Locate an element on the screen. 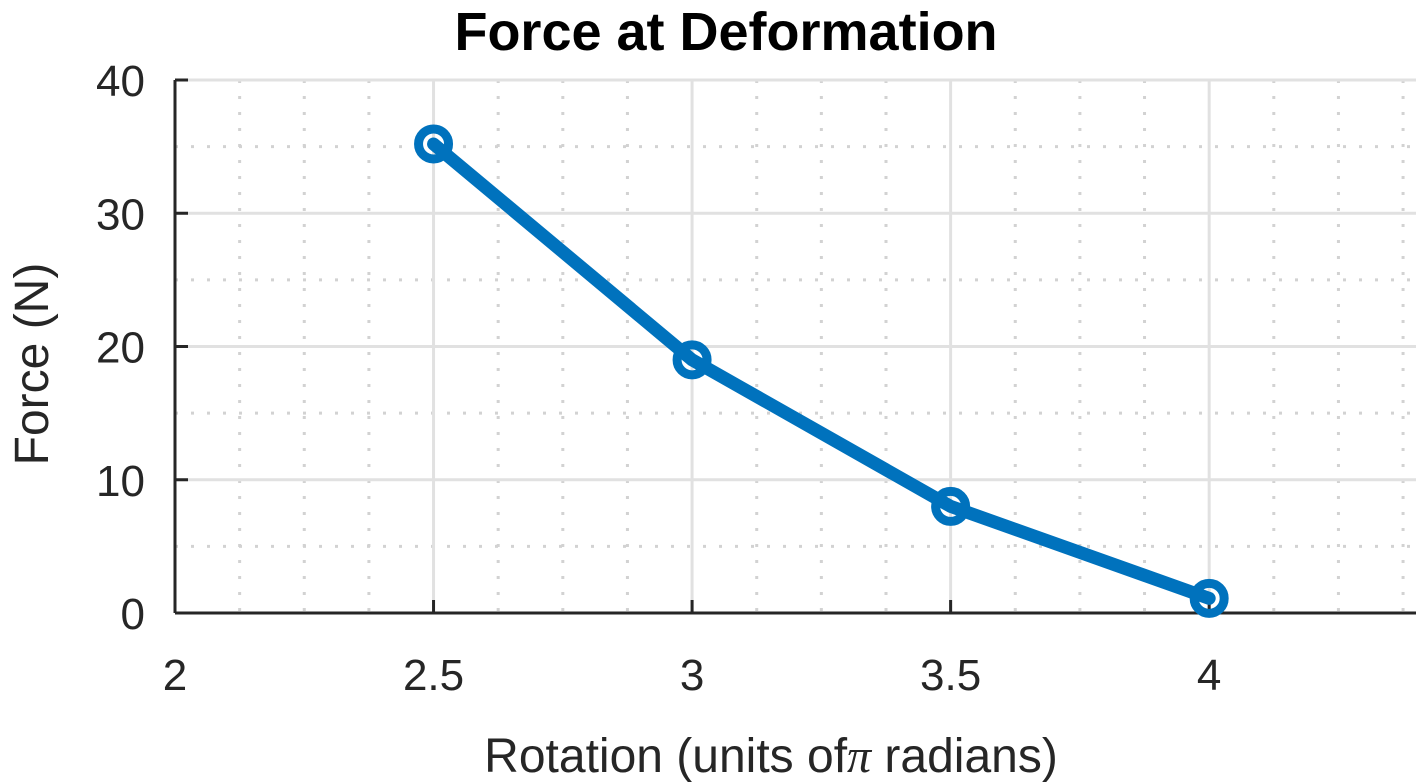  y-tick-label: 10 is located at coordinates (120, 481).